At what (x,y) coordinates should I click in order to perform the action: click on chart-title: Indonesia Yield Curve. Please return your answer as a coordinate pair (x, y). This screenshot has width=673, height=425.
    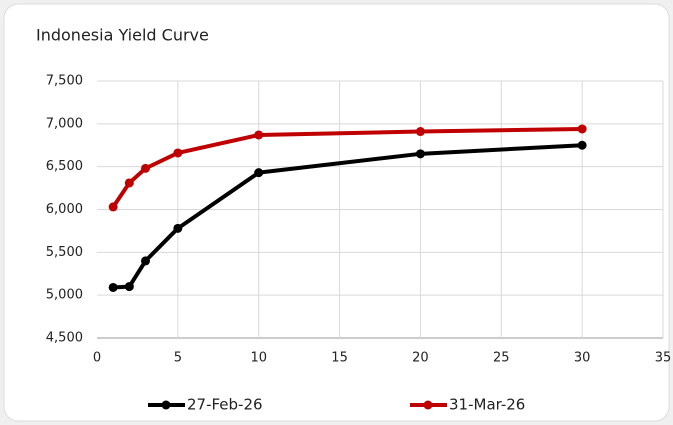
    Looking at the image, I should click on (122, 35).